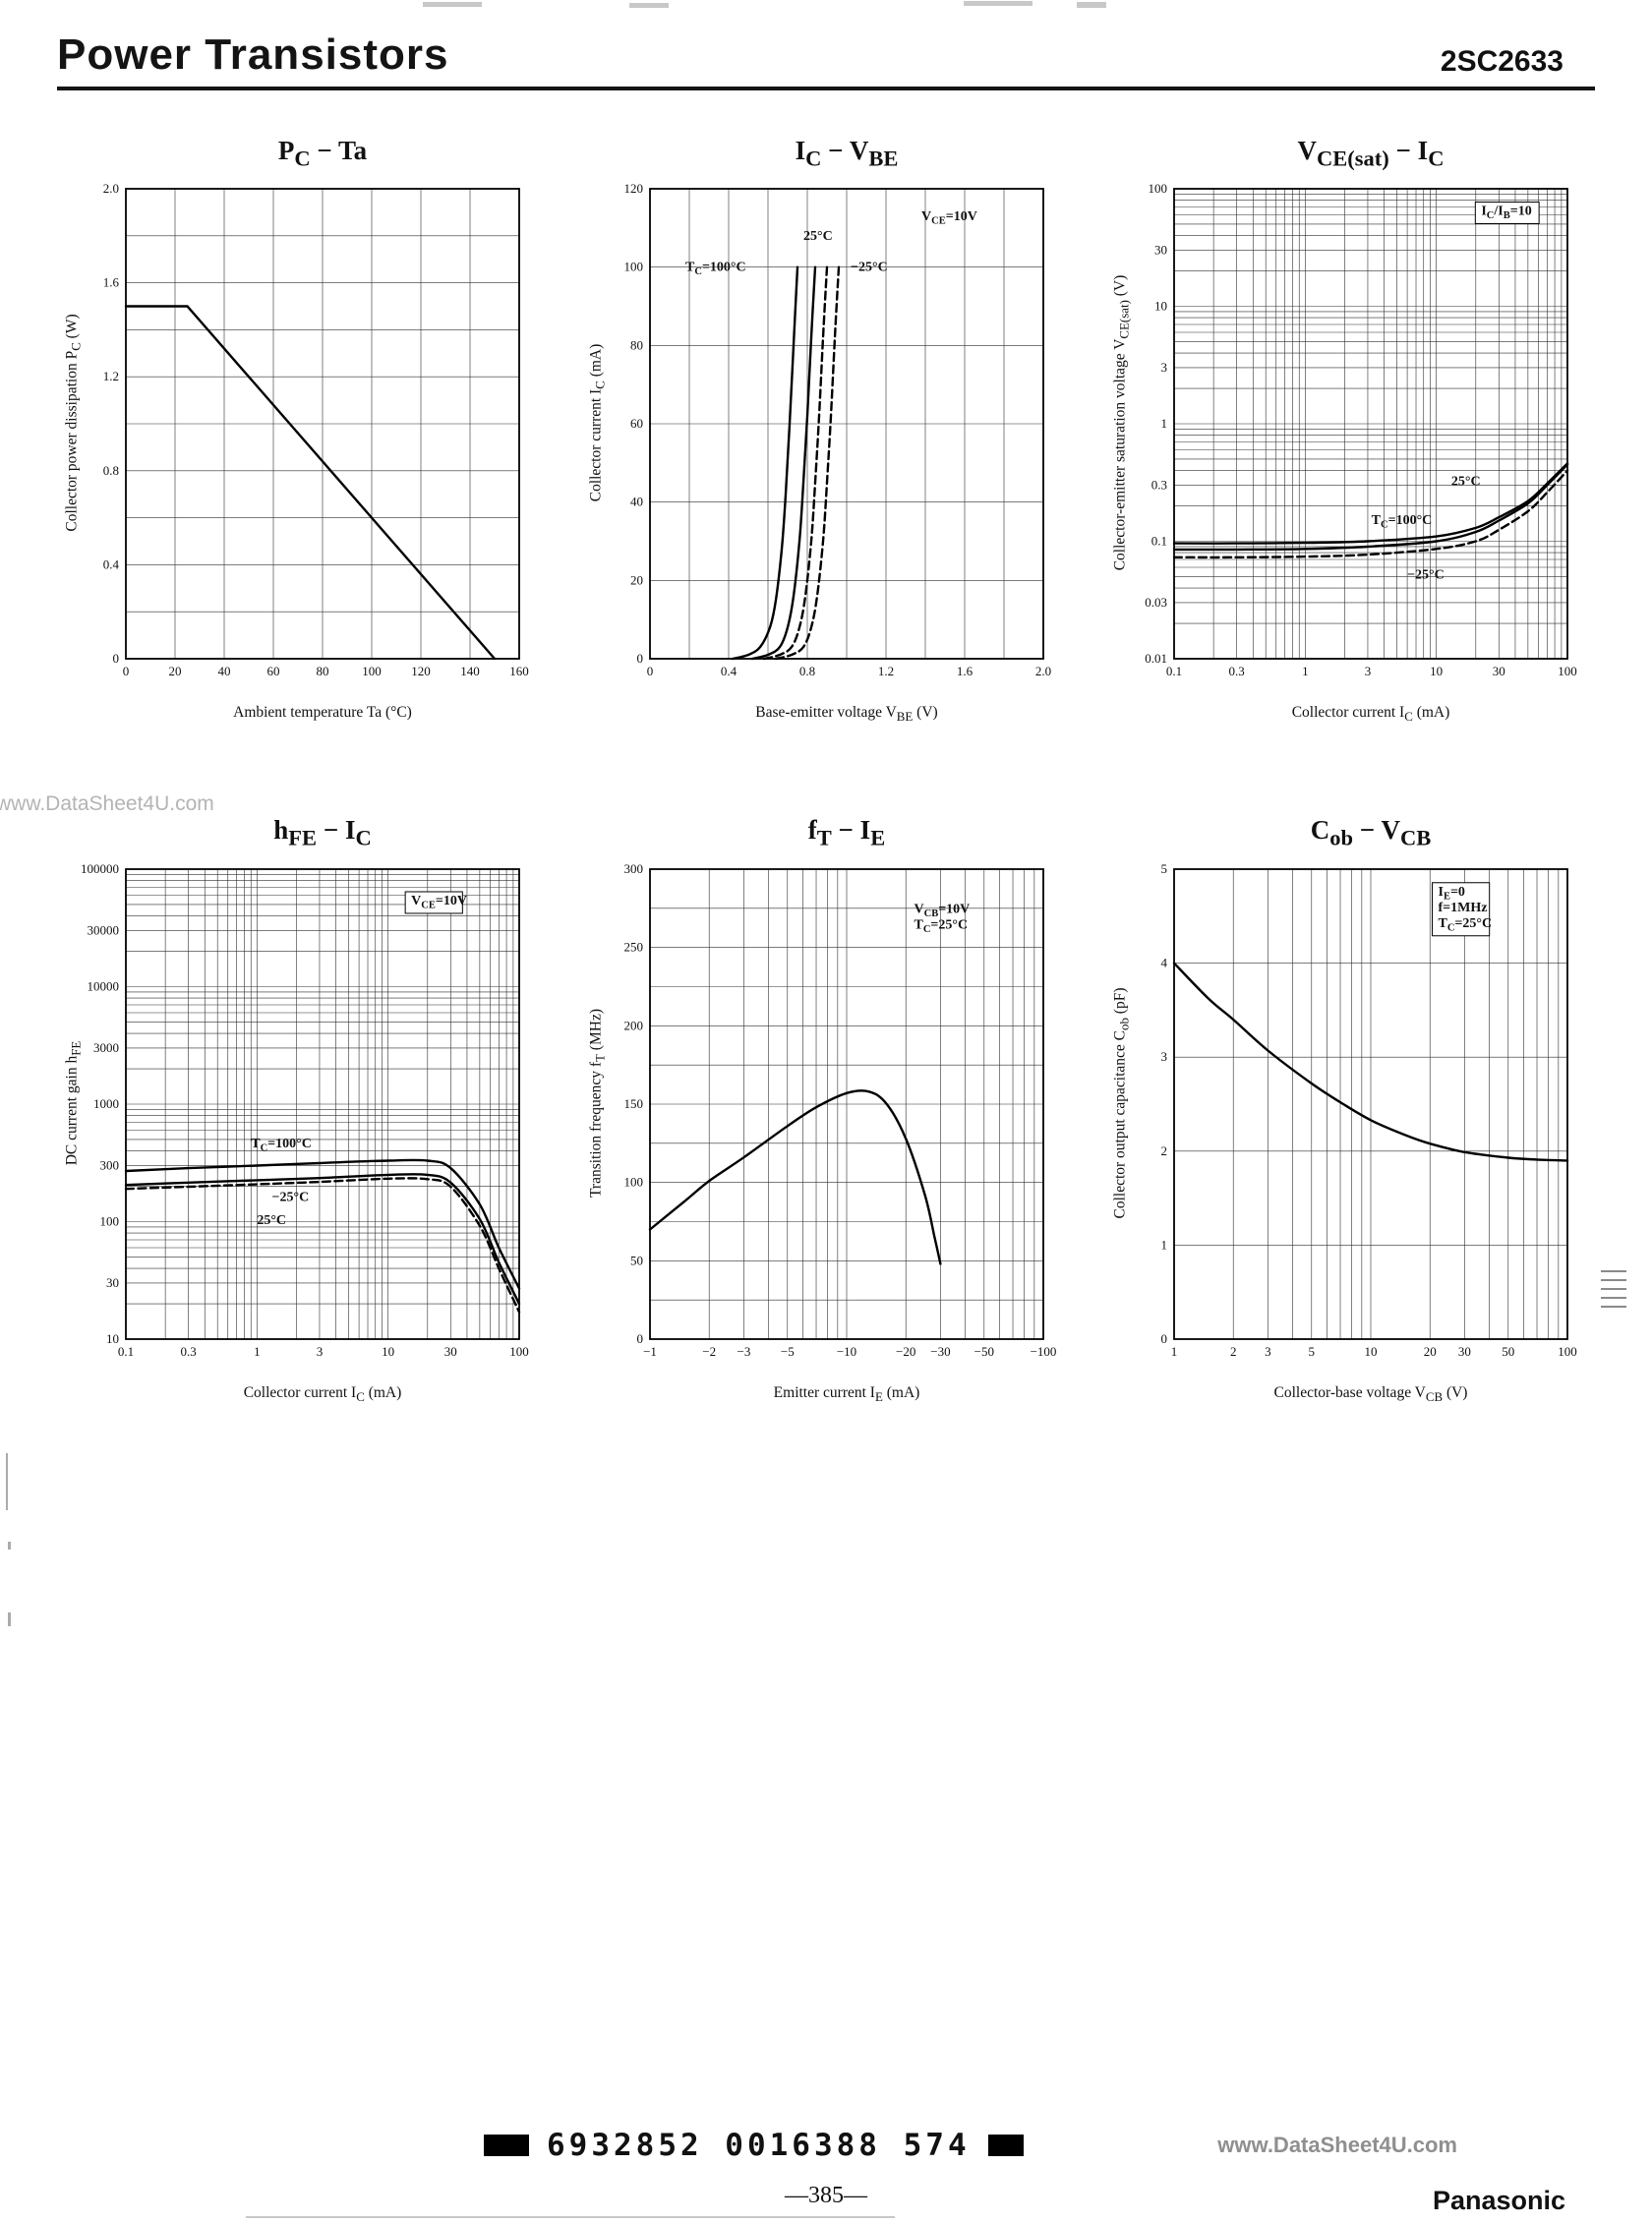 Image resolution: width=1652 pixels, height=2224 pixels. Describe the element at coordinates (1451, 894) in the screenshot. I see `svg-text: IE=0` at that location.